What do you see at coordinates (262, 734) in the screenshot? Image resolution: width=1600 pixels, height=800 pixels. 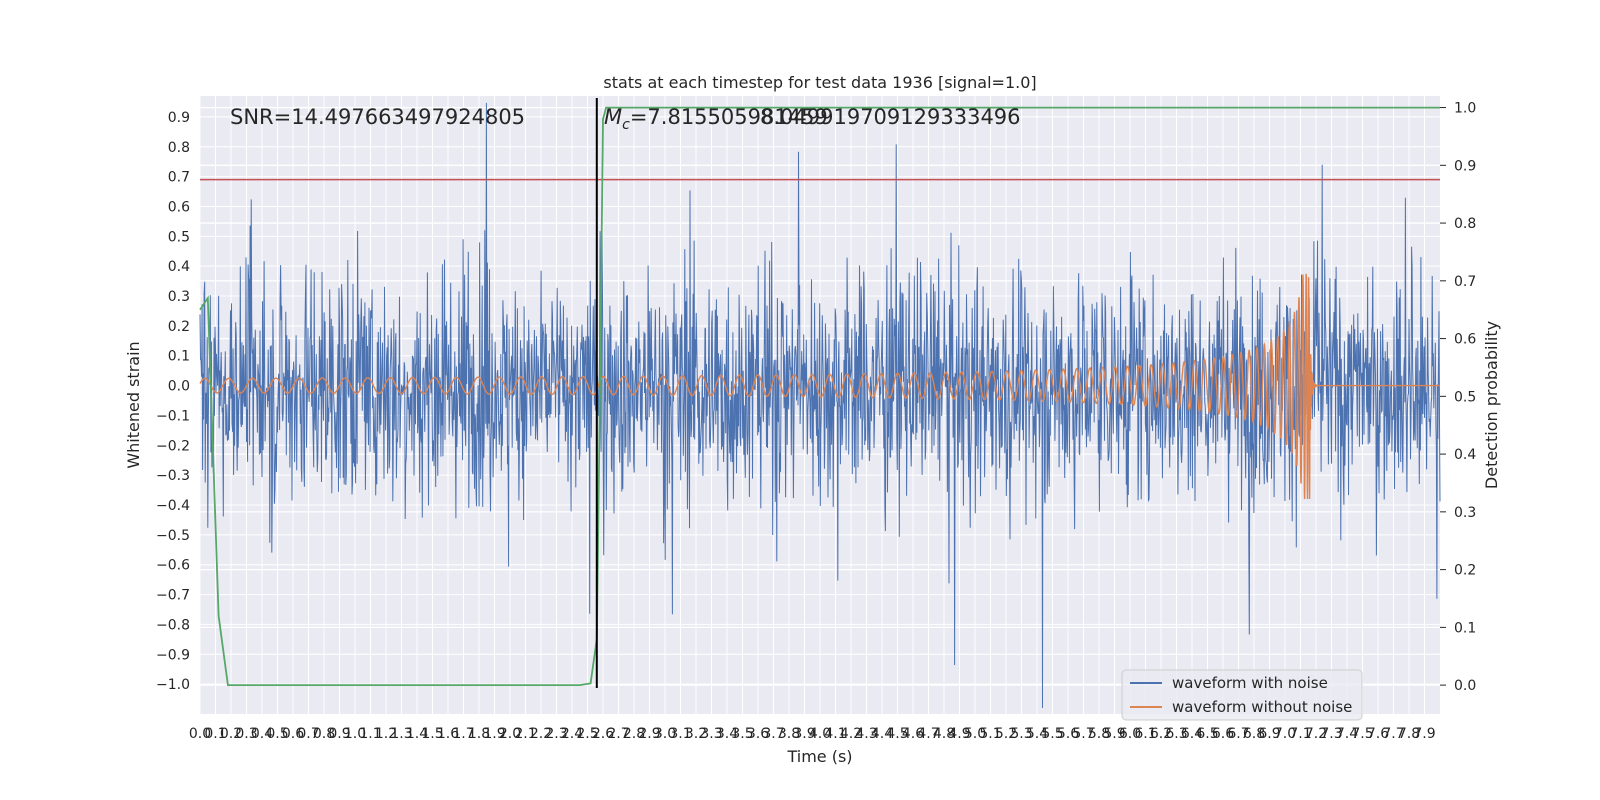 I see `x-tick-label: 0.4` at bounding box center [262, 734].